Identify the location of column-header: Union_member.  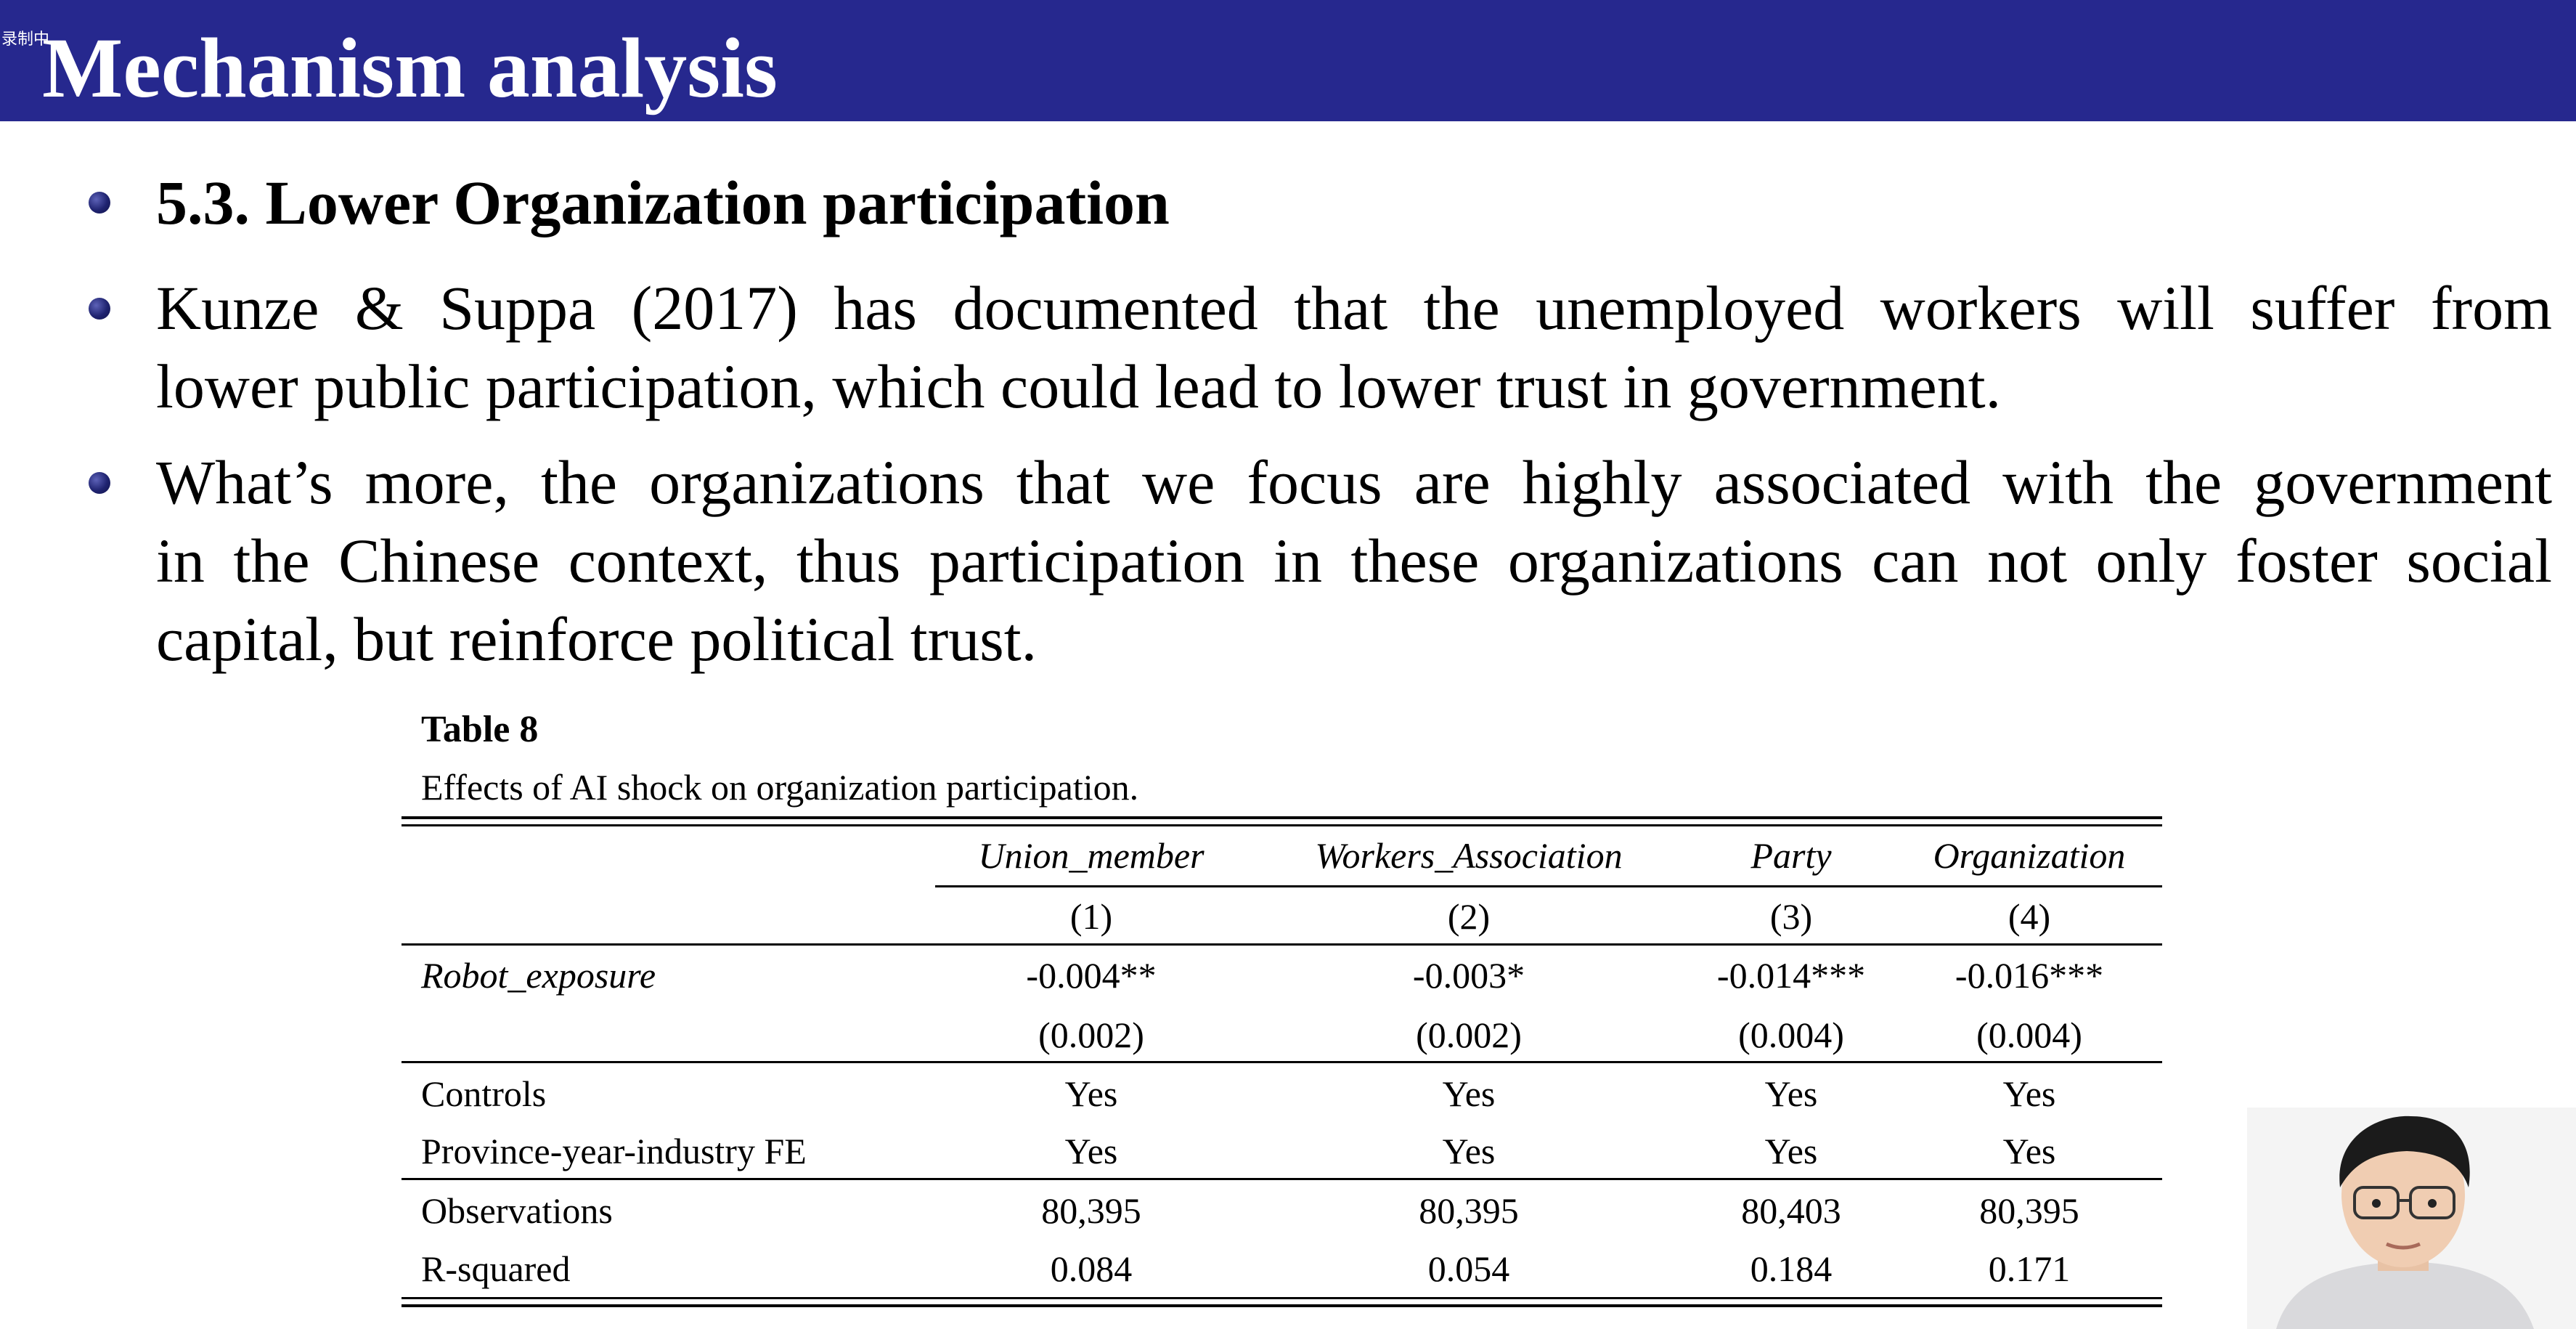
(1091, 855).